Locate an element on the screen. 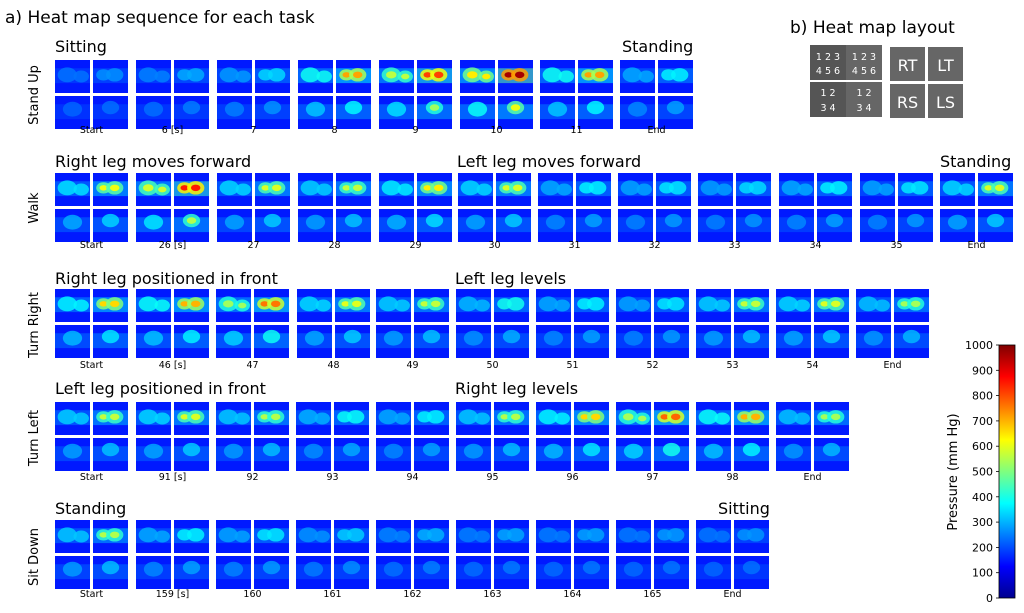  heat-map-frame: 162 is located at coordinates (412, 560).